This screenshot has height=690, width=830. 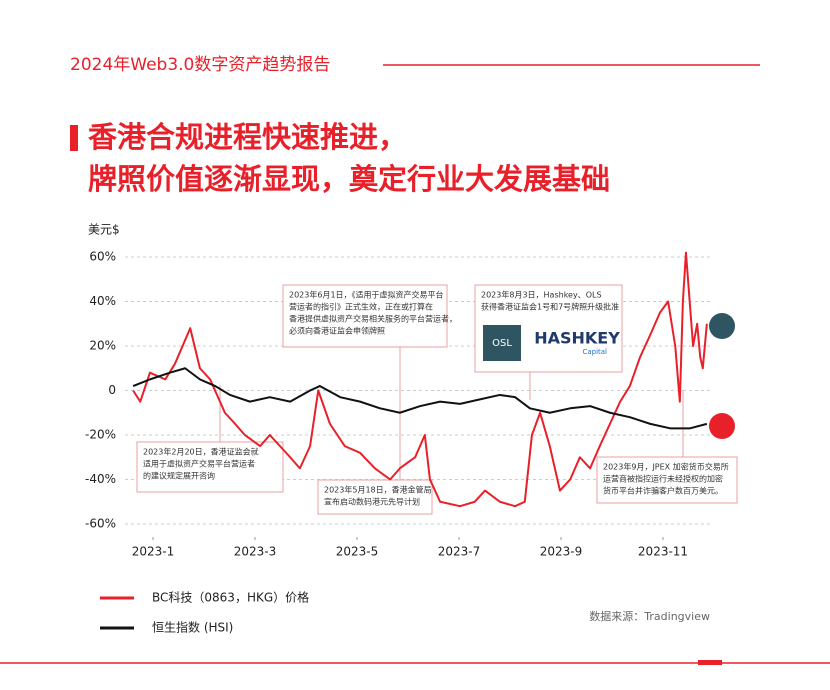 I want to click on logo-text: OSL, so click(x=502, y=343).